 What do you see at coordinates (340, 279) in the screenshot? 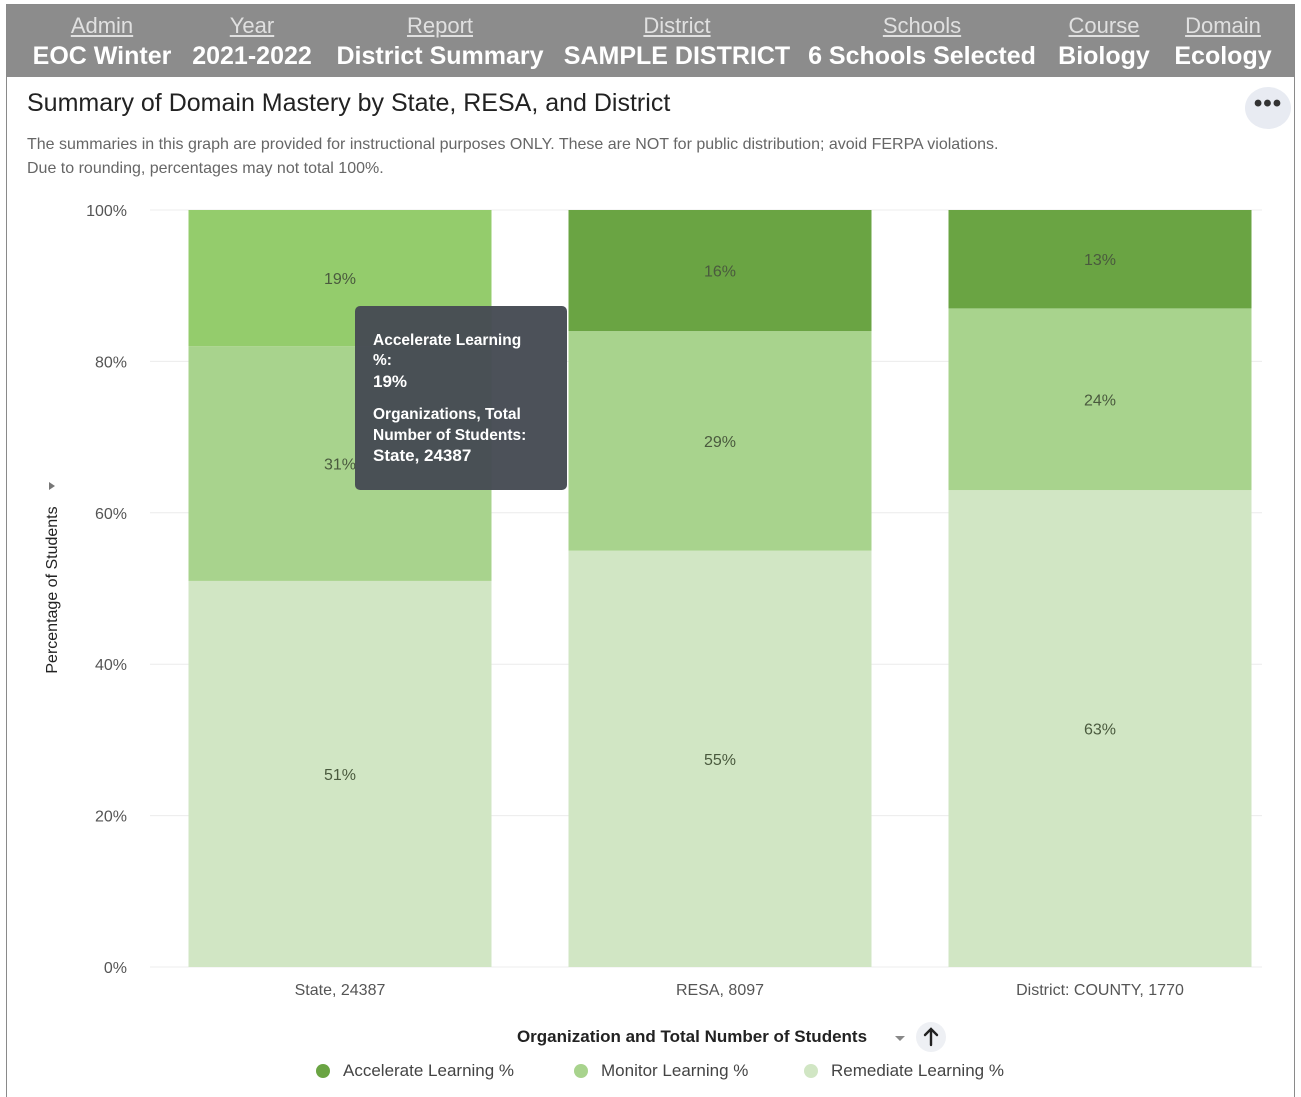
I see `data-label: 19%` at bounding box center [340, 279].